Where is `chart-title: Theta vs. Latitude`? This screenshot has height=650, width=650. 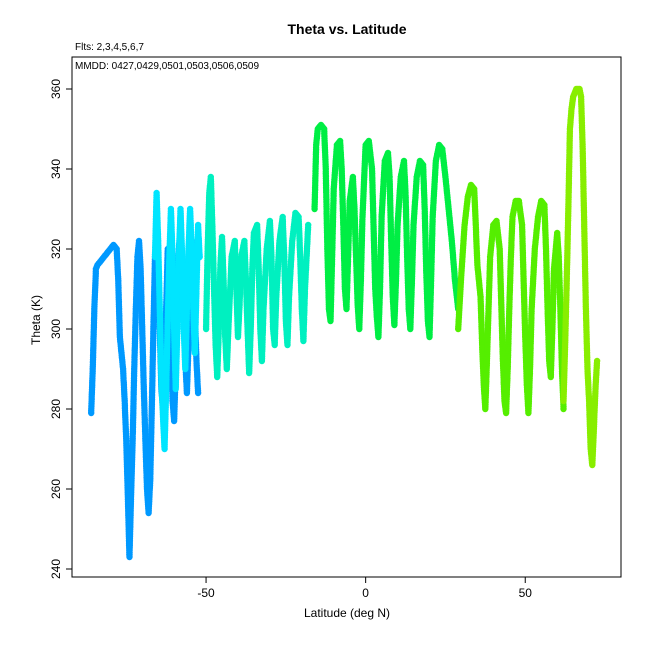
chart-title: Theta vs. Latitude is located at coordinates (346, 29).